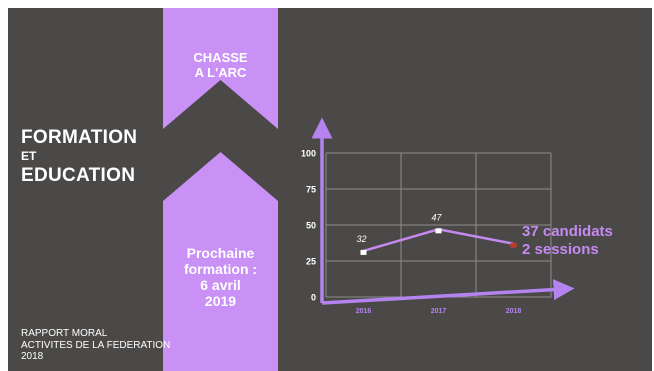  I want to click on ribbon-top-label: CHASSE A L'ARC, so click(220, 65).